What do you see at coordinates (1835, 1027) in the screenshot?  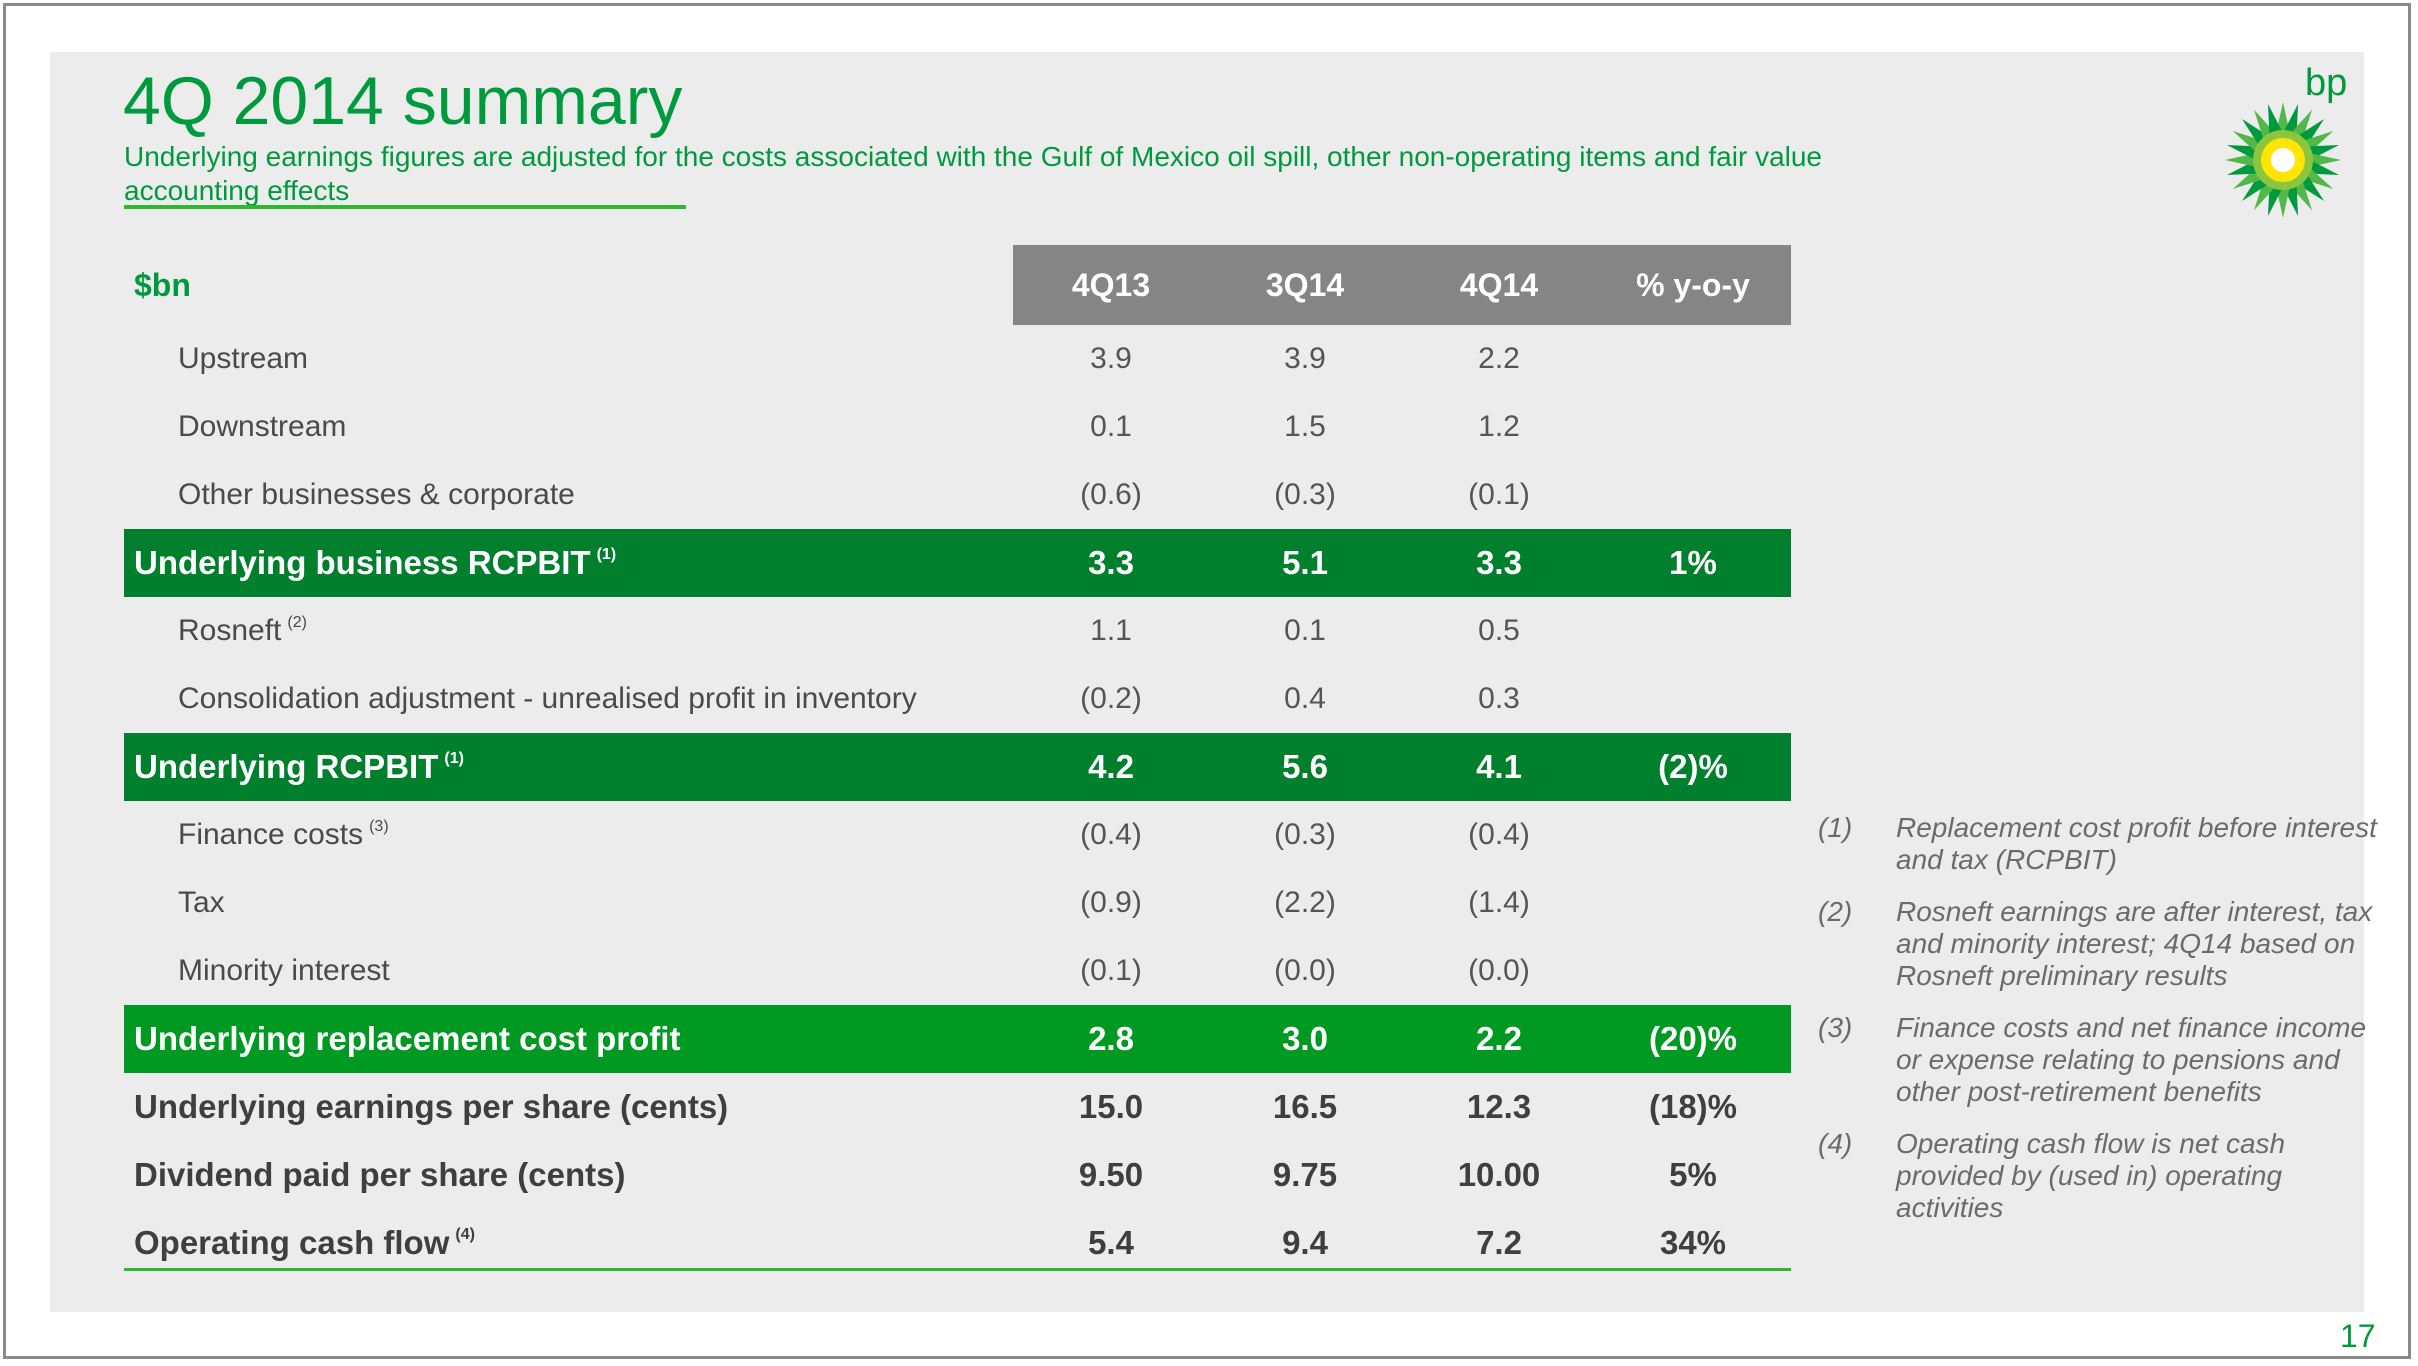 I see `footnote-number: (3)` at bounding box center [1835, 1027].